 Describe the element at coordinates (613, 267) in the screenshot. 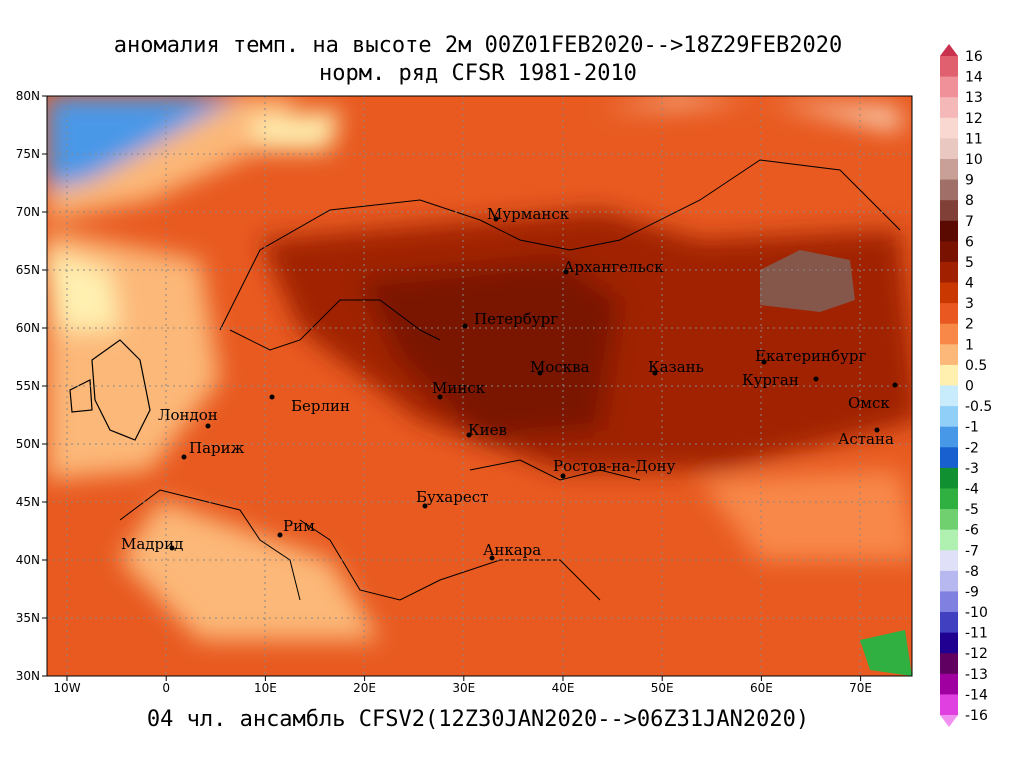

I see `city-label: Архангельск` at that location.